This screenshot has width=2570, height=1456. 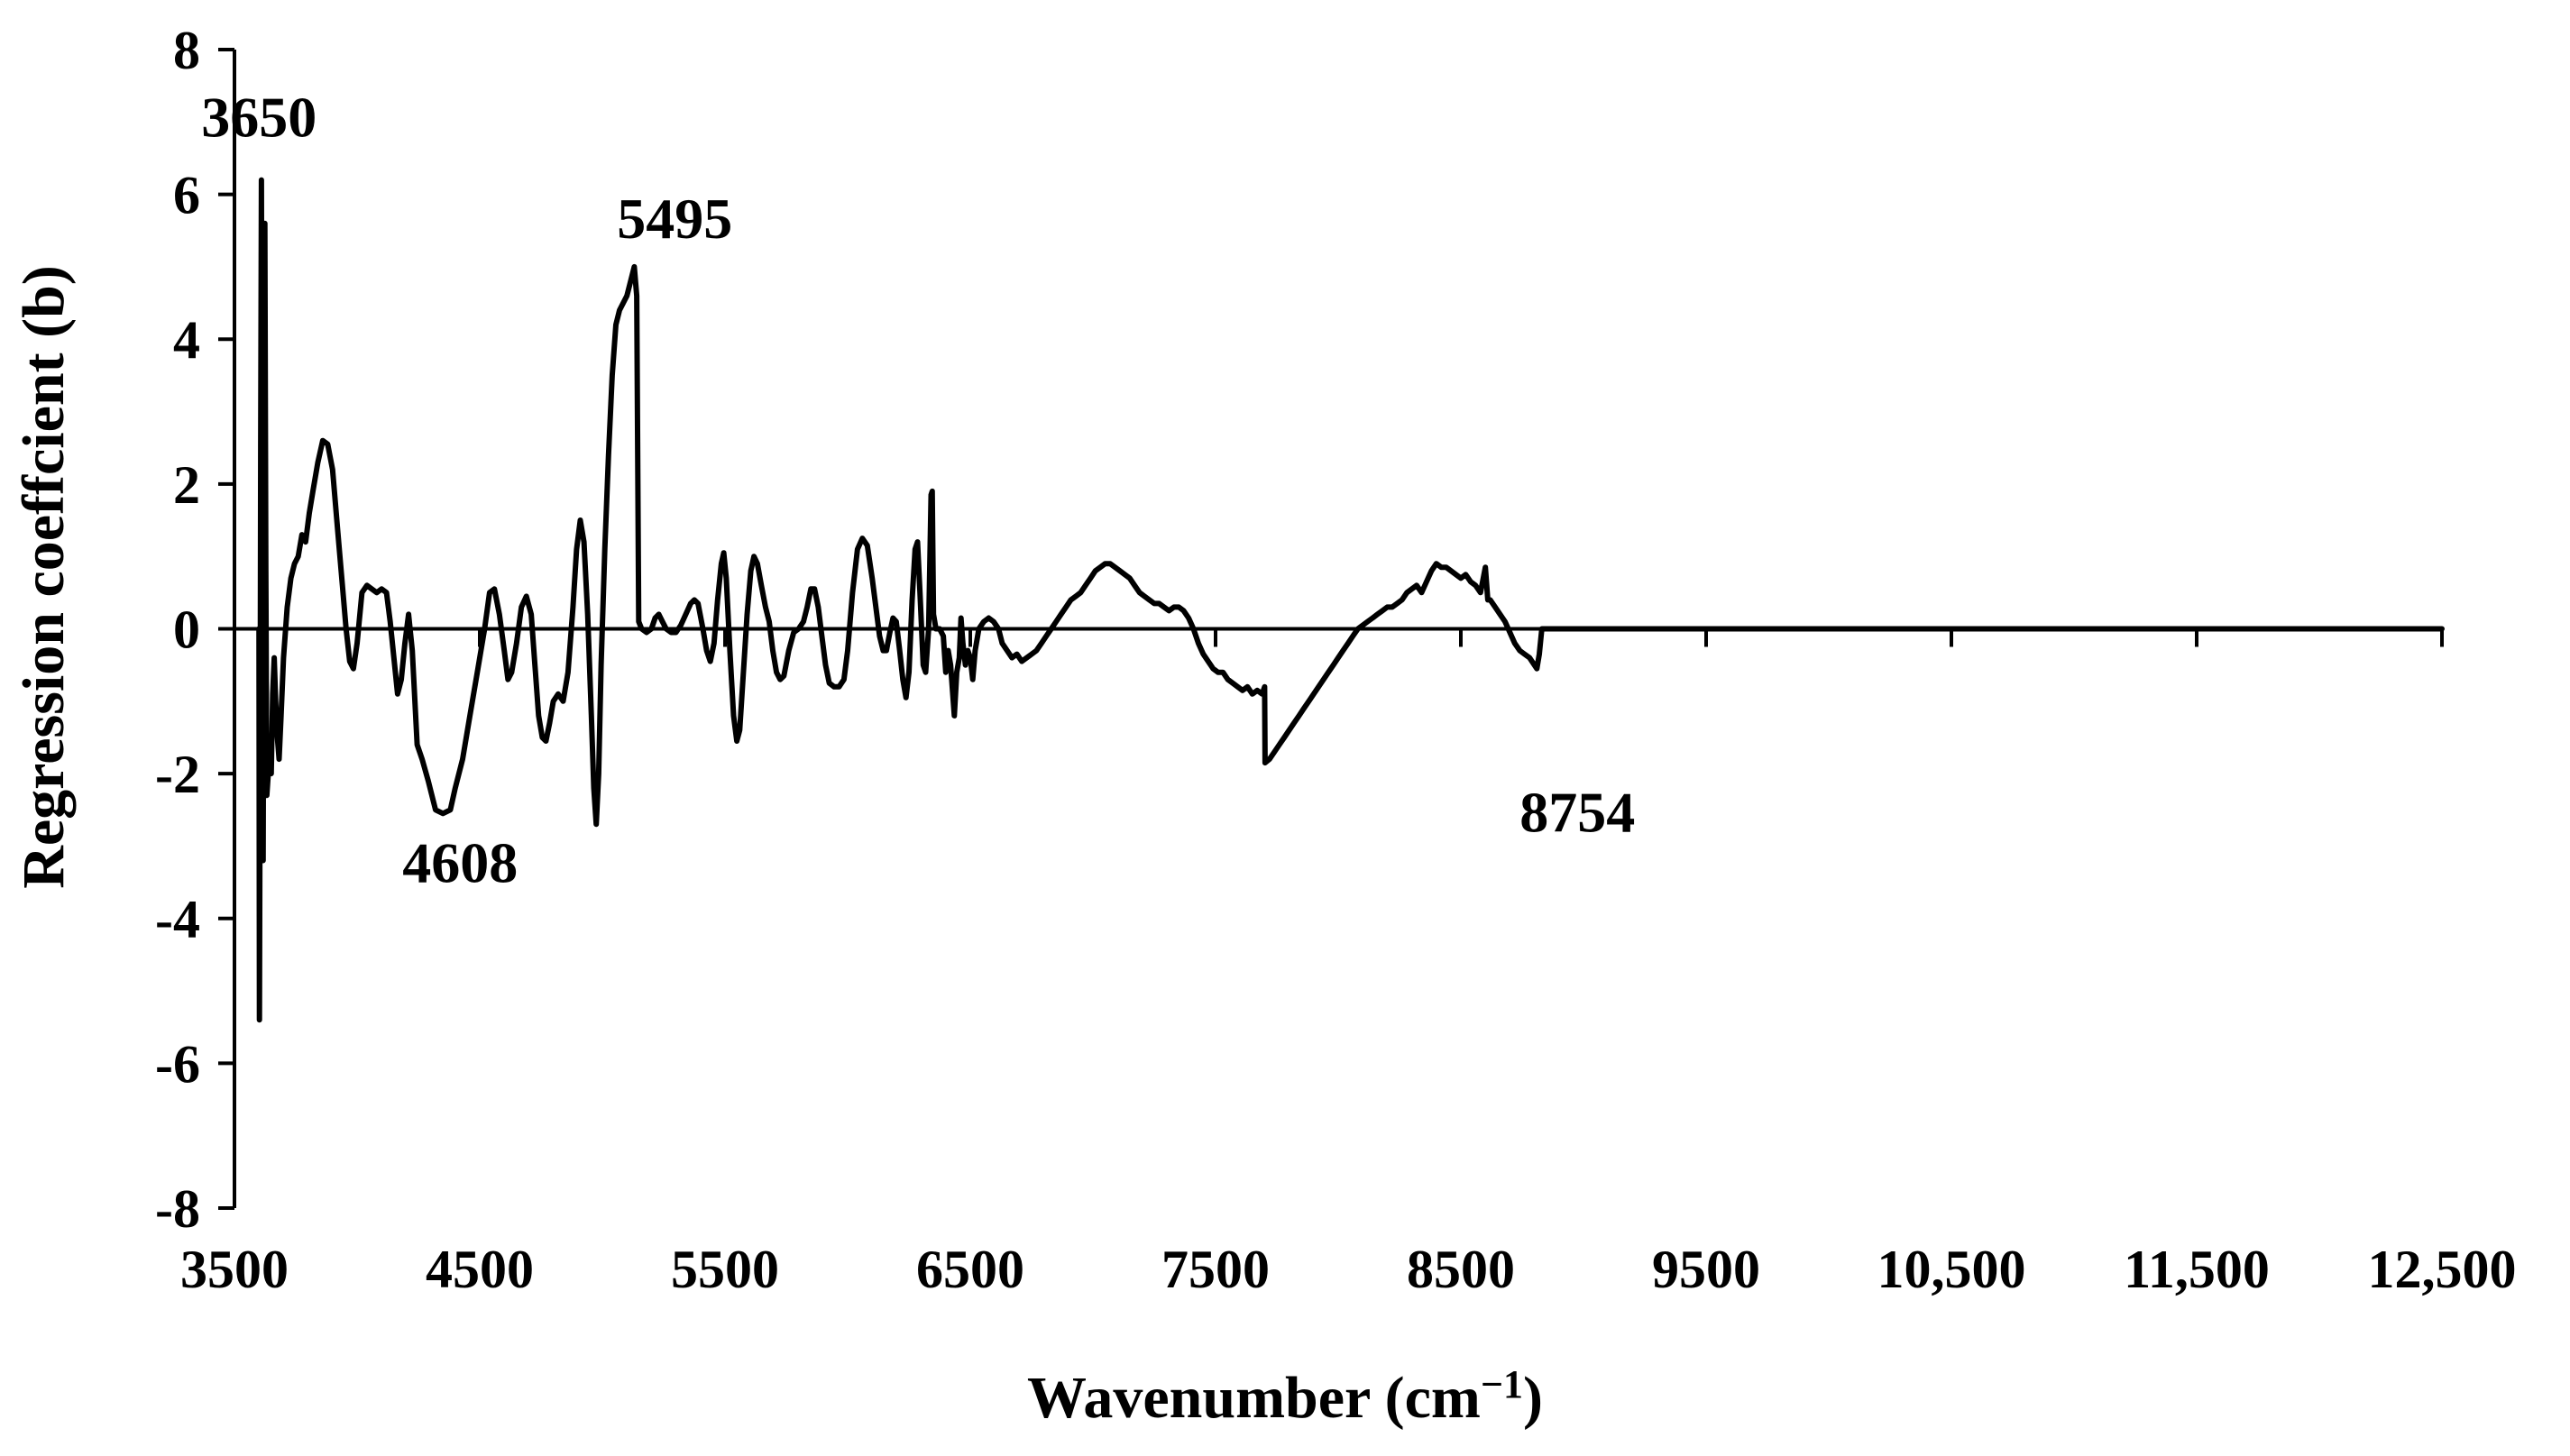 I want to click on x-axis-title: Wavenumber (cm−1), so click(x=1285, y=1396).